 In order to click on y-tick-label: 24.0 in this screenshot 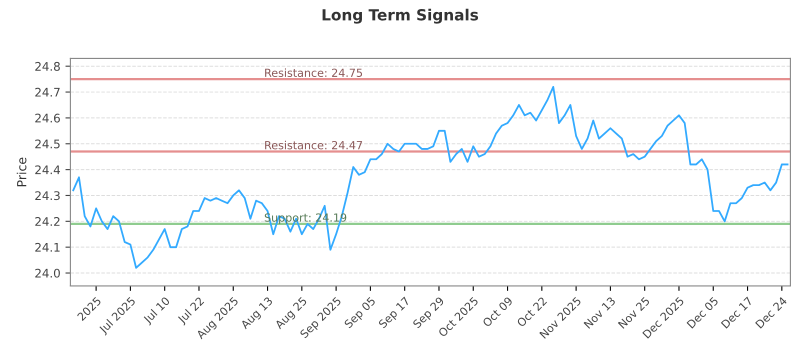, I will do `click(47, 273)`.